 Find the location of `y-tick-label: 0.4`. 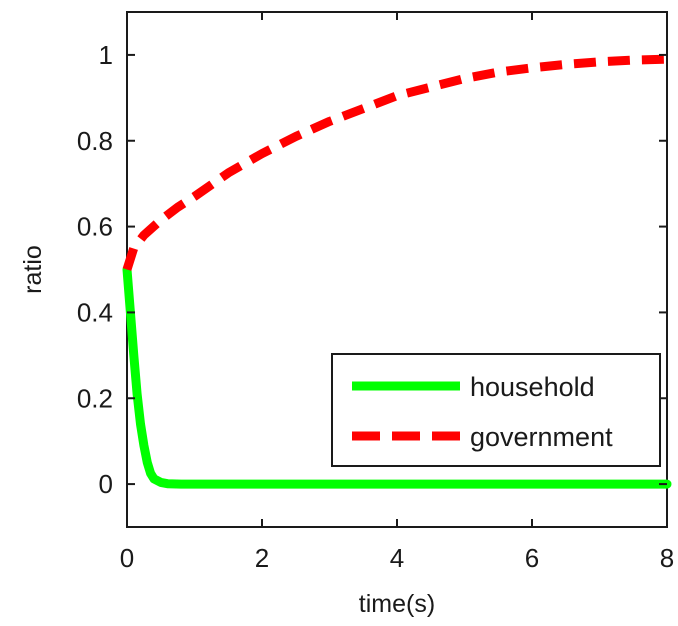

y-tick-label: 0.4 is located at coordinates (95, 312).